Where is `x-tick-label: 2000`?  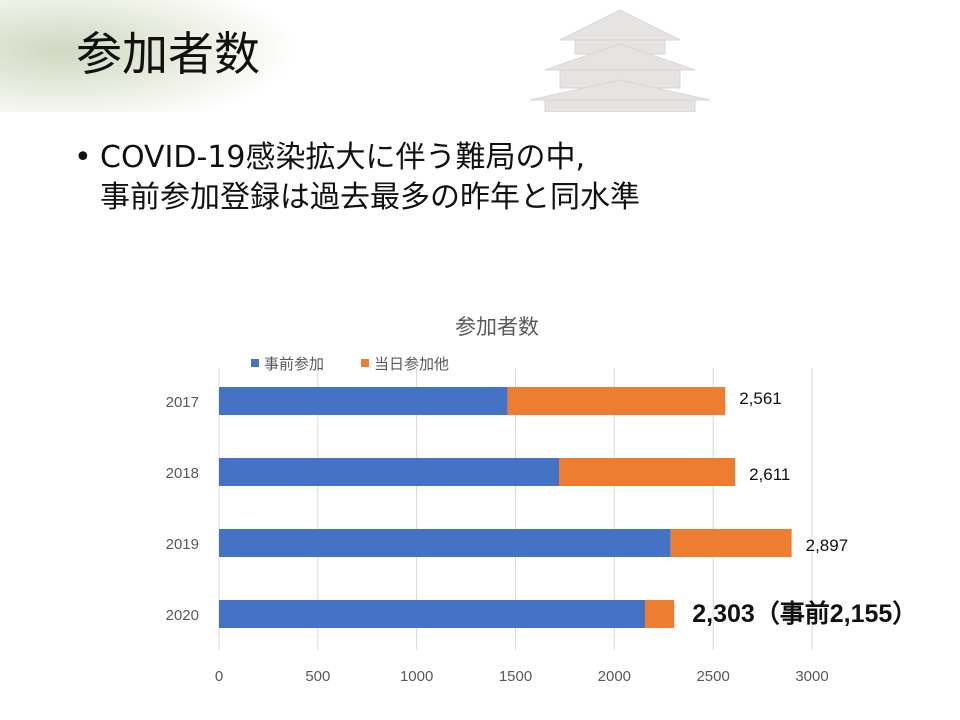 x-tick-label: 2000 is located at coordinates (614, 676).